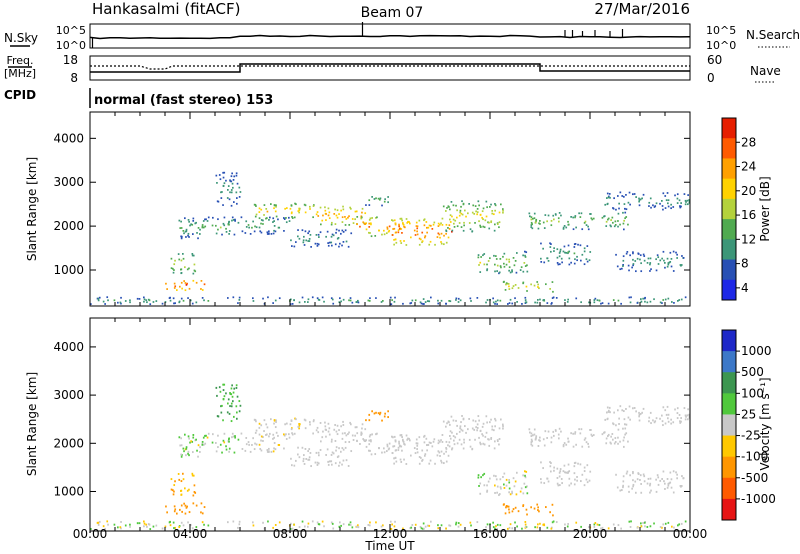  I want to click on power-colorbar-frame, so click(729, 209).